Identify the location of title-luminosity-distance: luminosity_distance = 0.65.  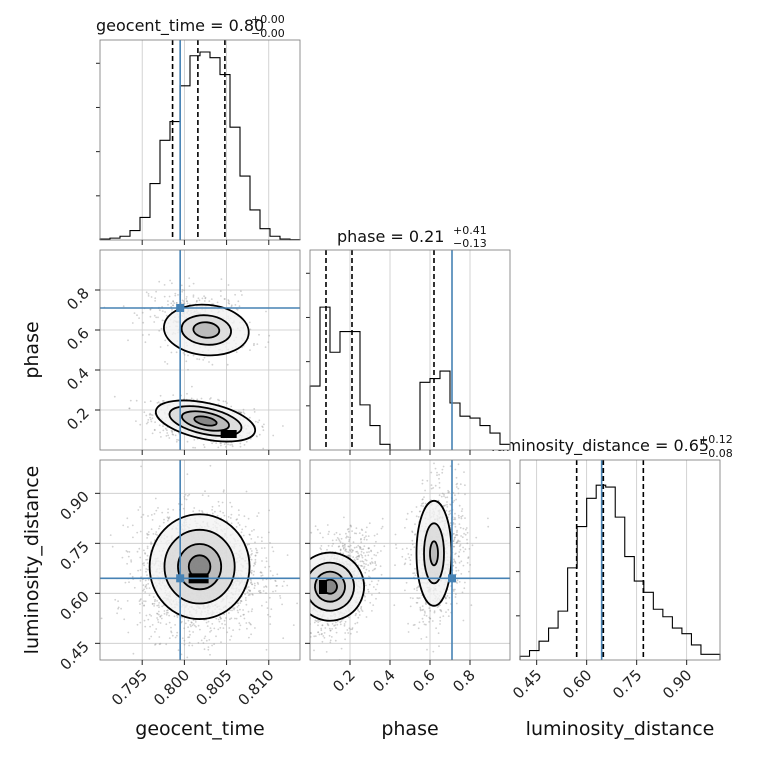
(600, 446).